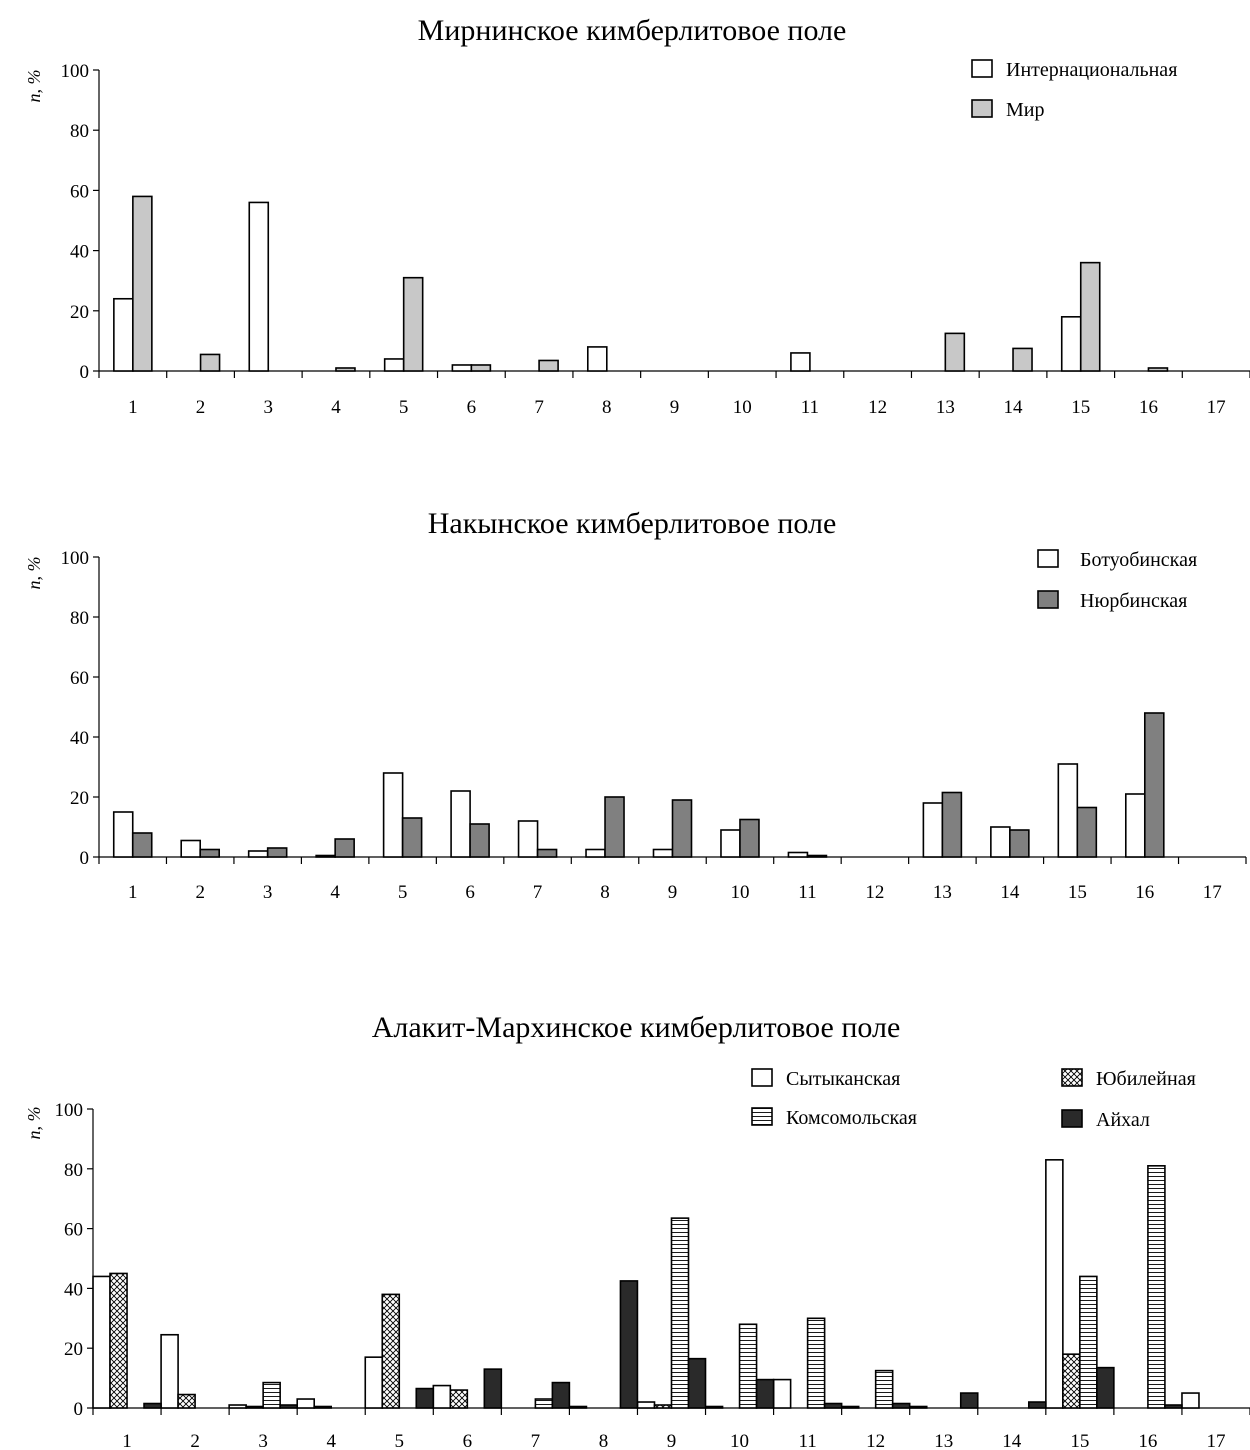 This screenshot has width=1250, height=1450. I want to click on y-tick-label: 80, so click(79, 131).